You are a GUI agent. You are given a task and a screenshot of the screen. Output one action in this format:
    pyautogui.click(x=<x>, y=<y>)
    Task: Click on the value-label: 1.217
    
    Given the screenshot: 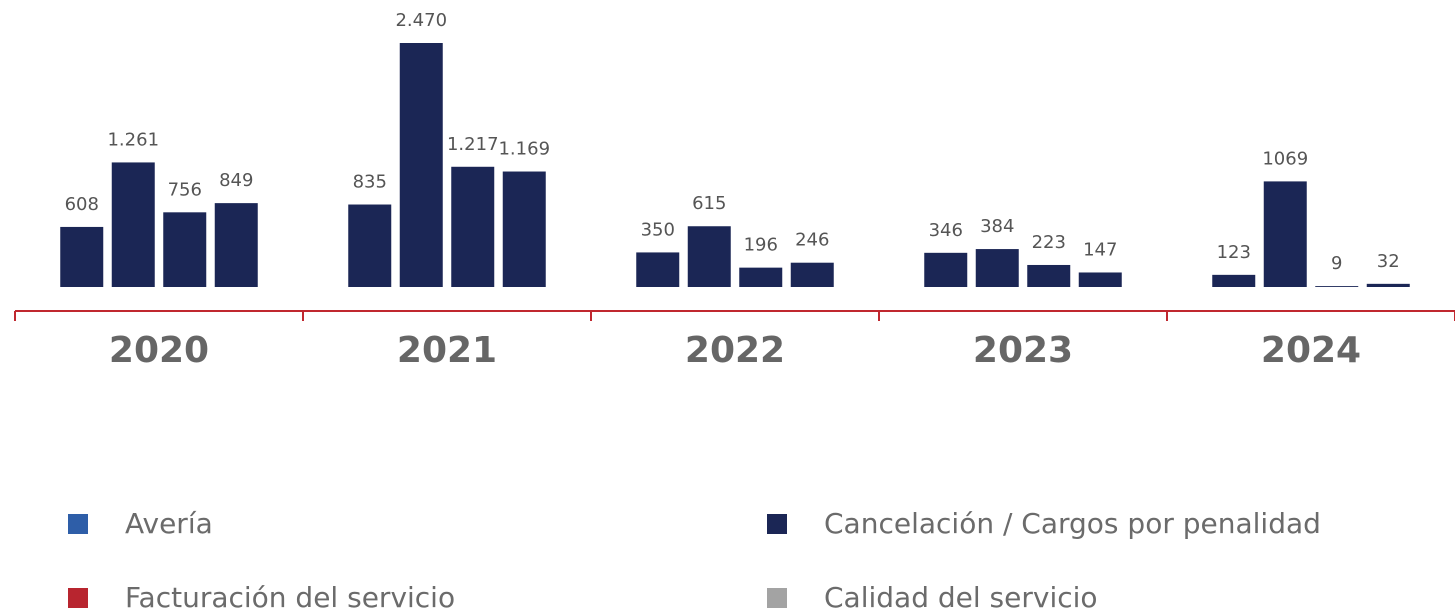 What is the action you would take?
    pyautogui.click(x=473, y=144)
    